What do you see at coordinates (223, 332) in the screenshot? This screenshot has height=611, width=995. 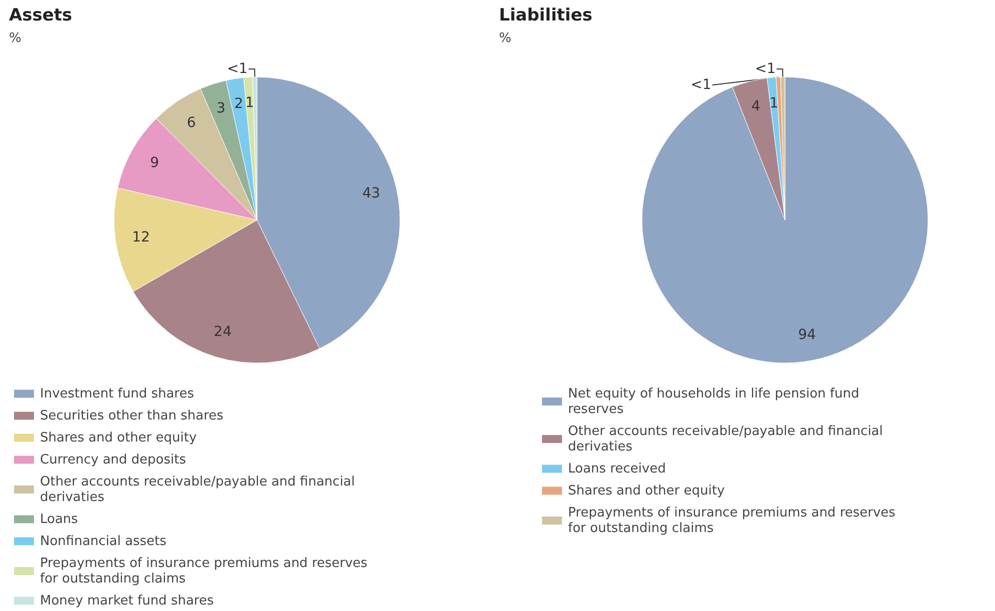 I see `data-label: 24` at bounding box center [223, 332].